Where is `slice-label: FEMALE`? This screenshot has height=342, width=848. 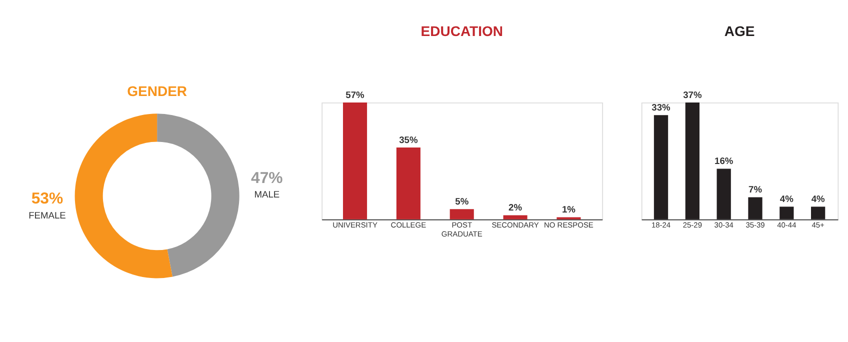 slice-label: FEMALE is located at coordinates (47, 215).